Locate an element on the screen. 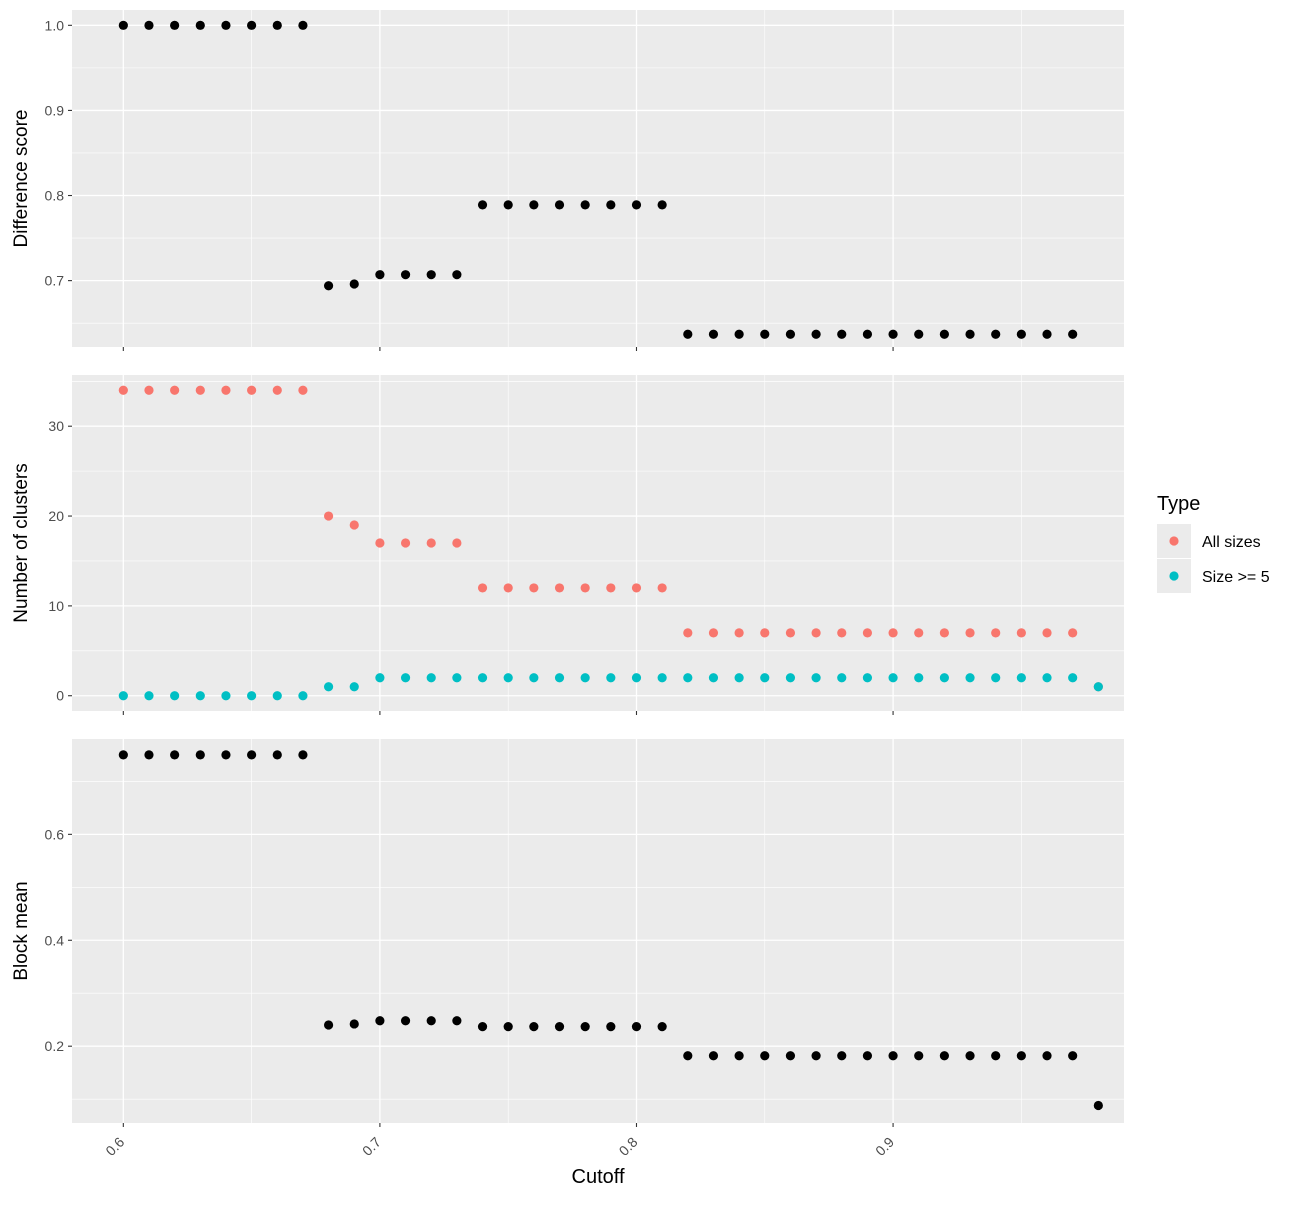  y-tick-label: 0.2 is located at coordinates (55, 1046).